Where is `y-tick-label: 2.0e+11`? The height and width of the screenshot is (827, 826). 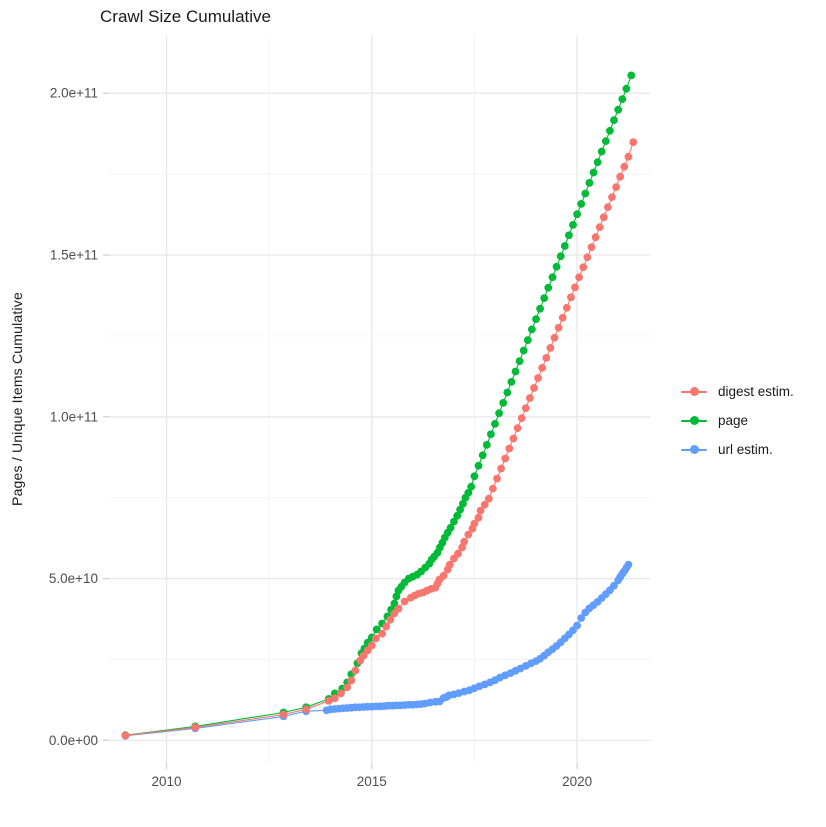
y-tick-label: 2.0e+11 is located at coordinates (74, 93).